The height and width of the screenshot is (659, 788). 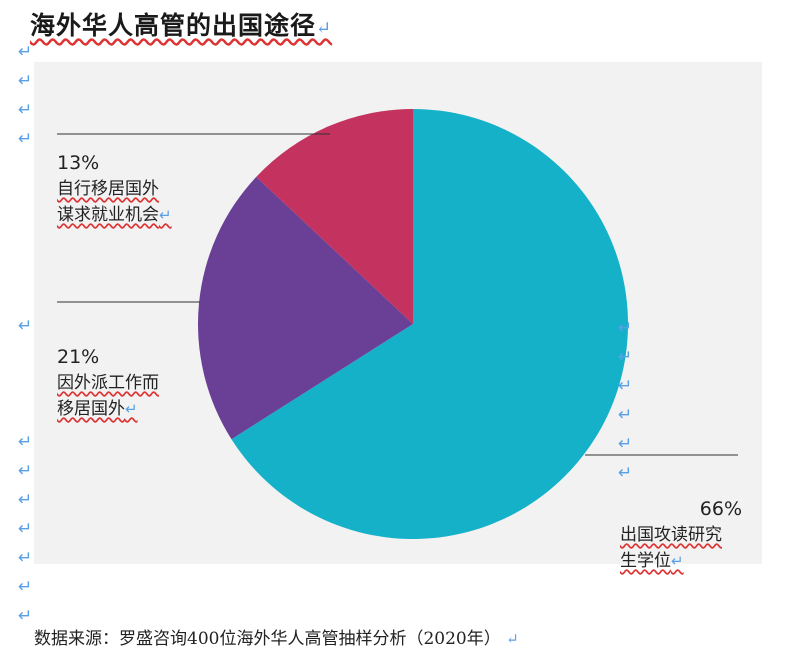 What do you see at coordinates (25, 95) in the screenshot?
I see `paragraph-marks-top: ↵ ↵ ↵ ↵` at bounding box center [25, 95].